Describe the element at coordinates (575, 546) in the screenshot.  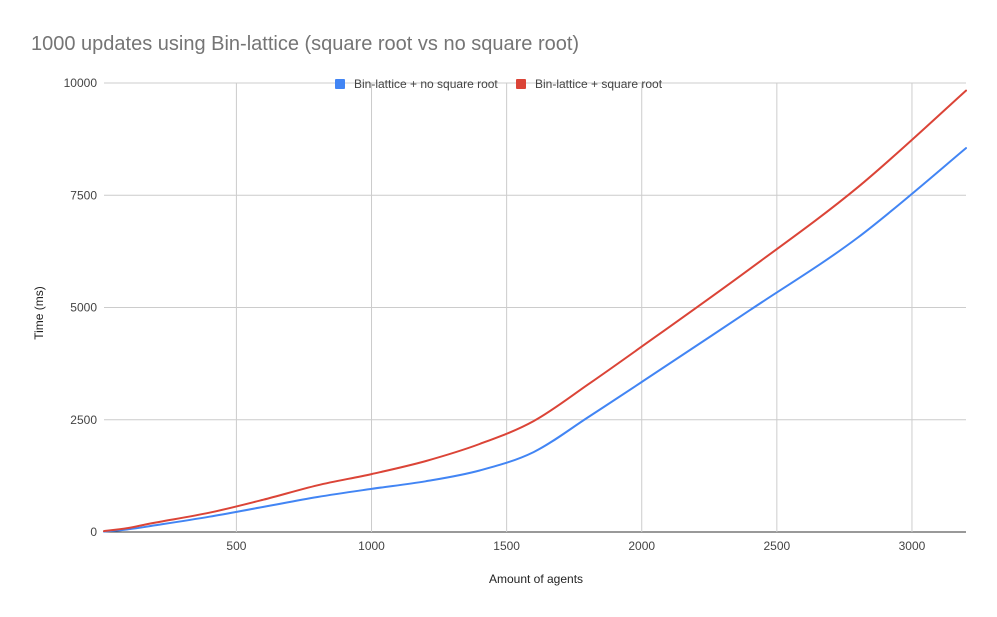
I see `x-axis-ticks: 500 1000 1500 2000 2500 3000` at that location.